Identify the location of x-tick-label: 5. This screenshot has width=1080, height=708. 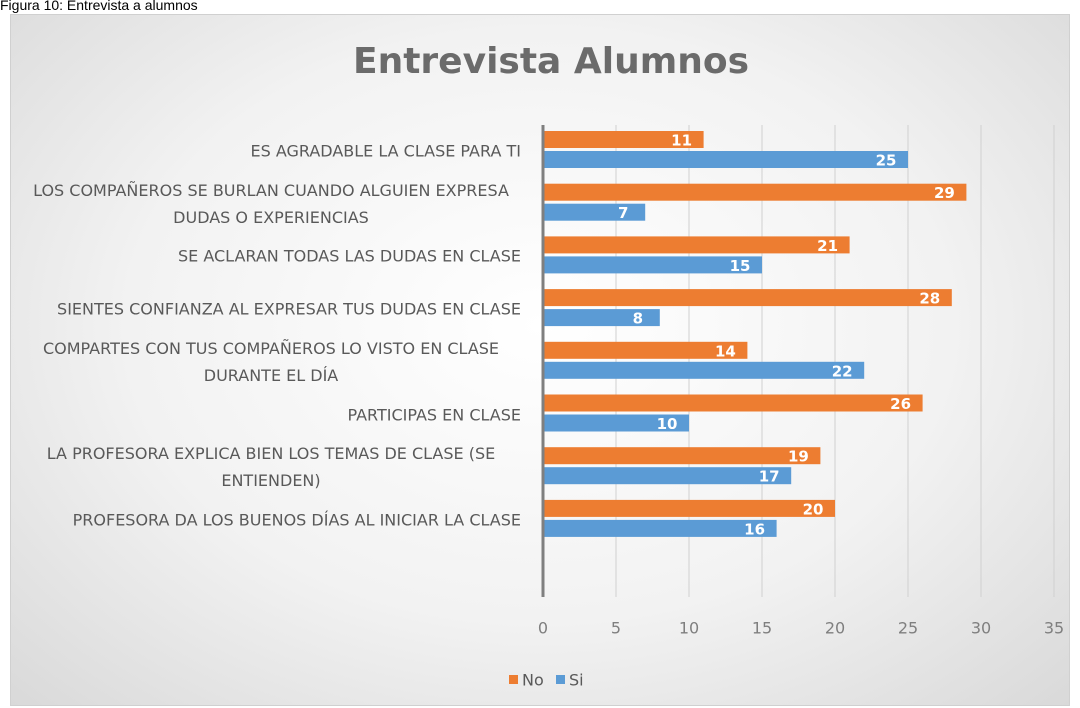
(616, 628).